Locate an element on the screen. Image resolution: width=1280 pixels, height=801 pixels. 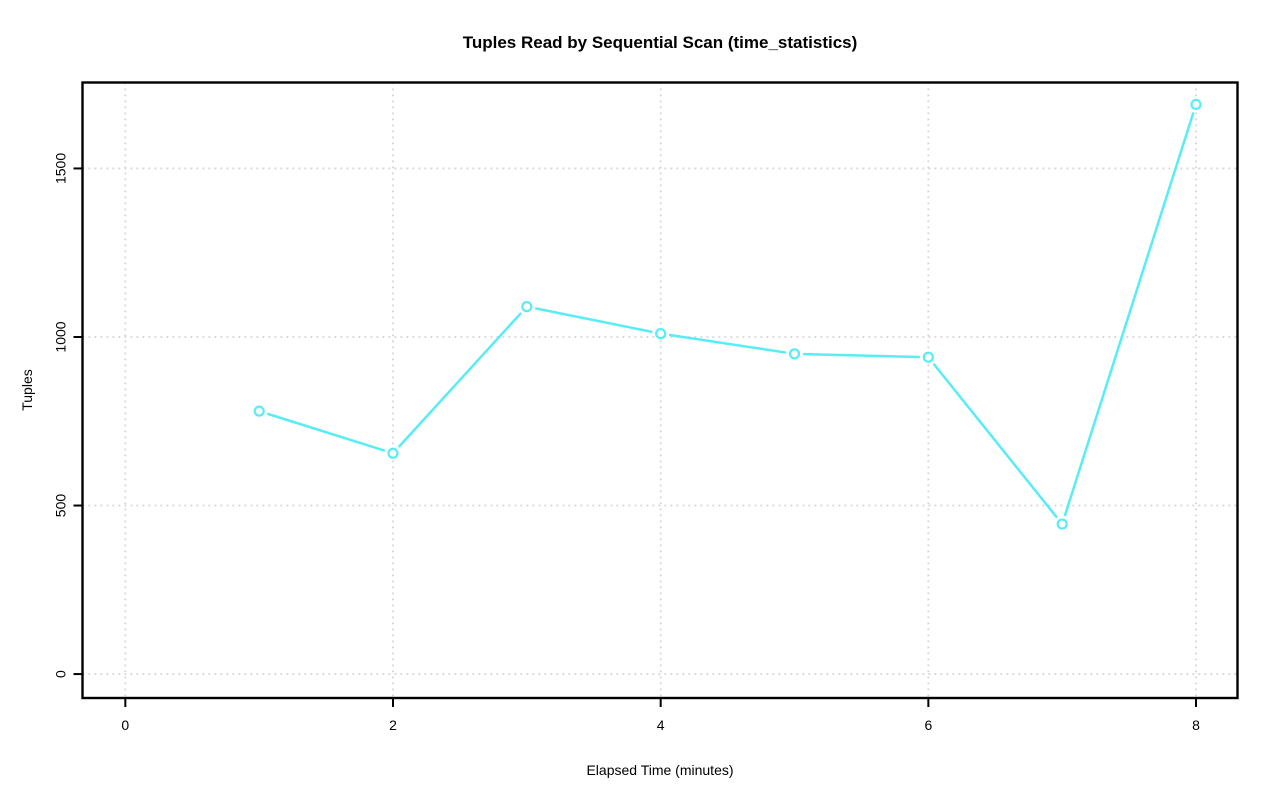
y-tick-label: 1000 is located at coordinates (61, 336).